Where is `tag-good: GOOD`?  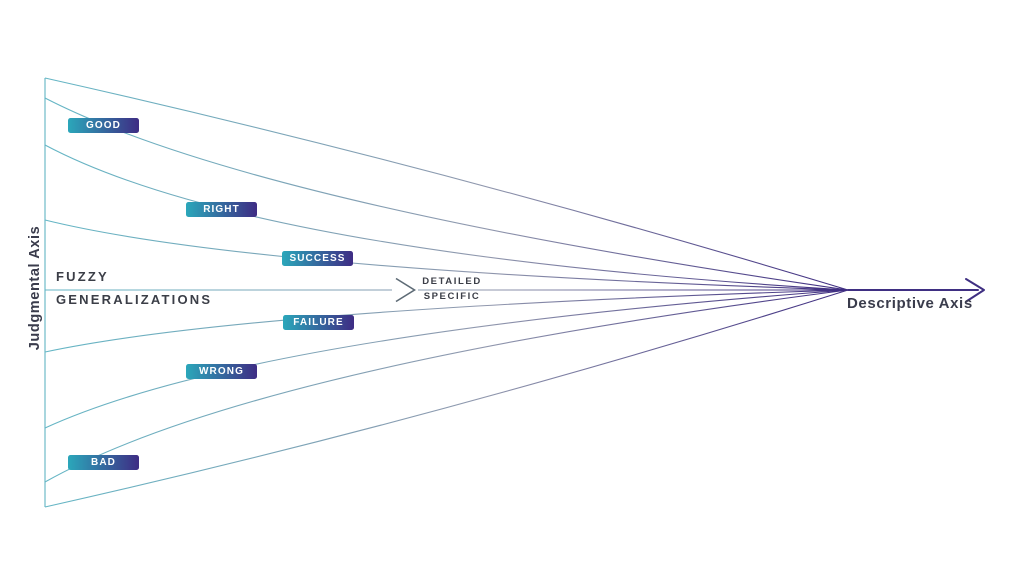
tag-good: GOOD is located at coordinates (103, 125).